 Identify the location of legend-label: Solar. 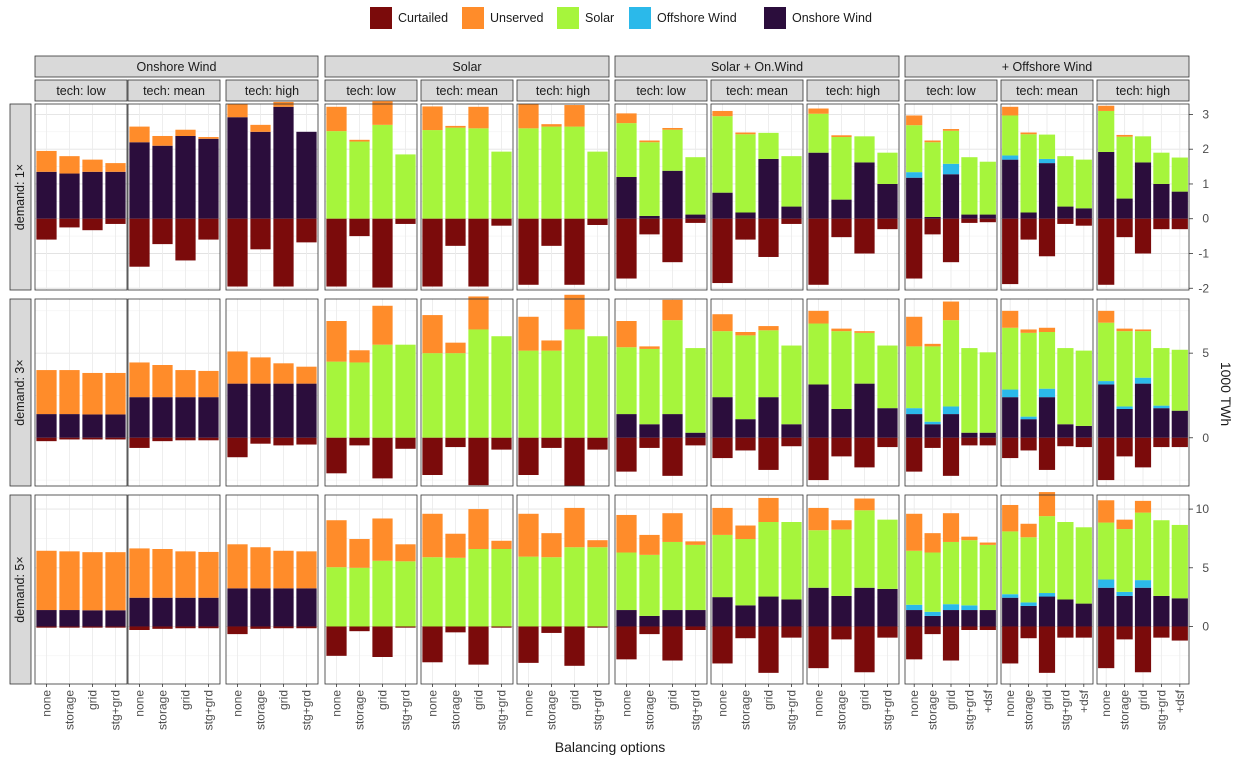
(600, 18).